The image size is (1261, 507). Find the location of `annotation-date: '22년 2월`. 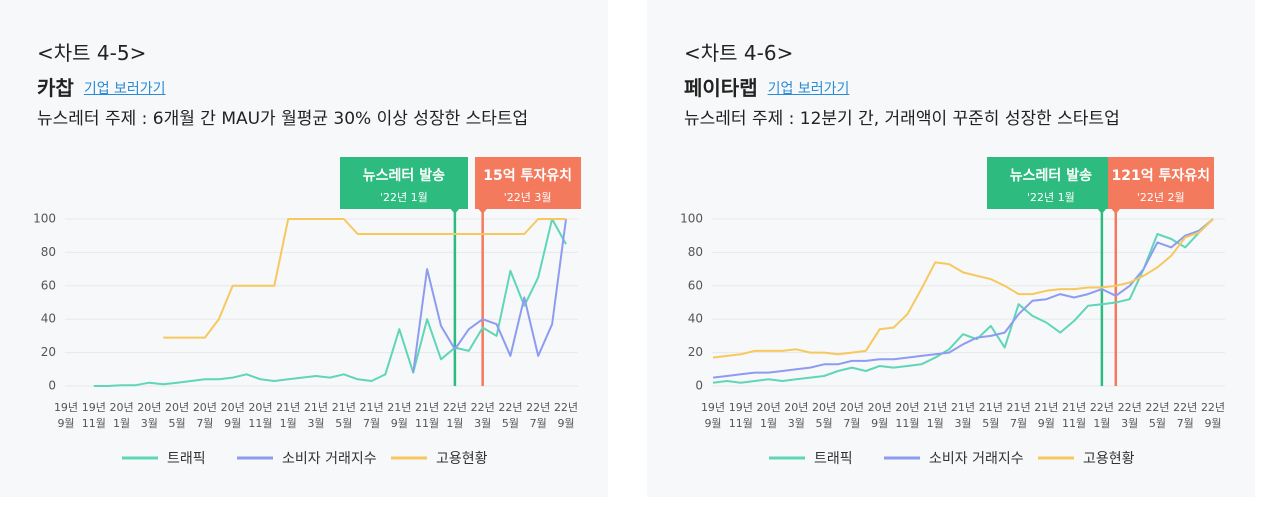

annotation-date: '22년 2월 is located at coordinates (1160, 197).